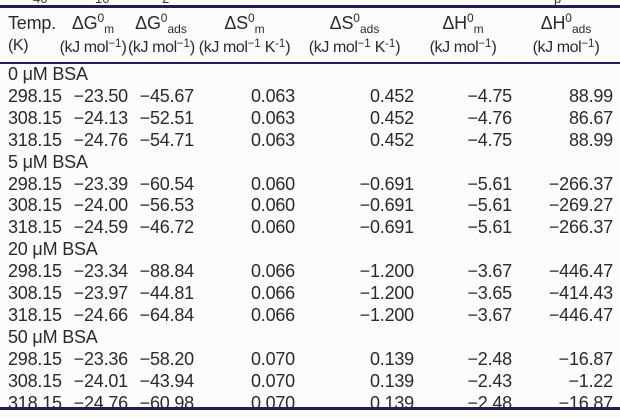 This screenshot has width=620, height=418. What do you see at coordinates (165, 2) in the screenshot?
I see `caption-fragment: 2` at bounding box center [165, 2].